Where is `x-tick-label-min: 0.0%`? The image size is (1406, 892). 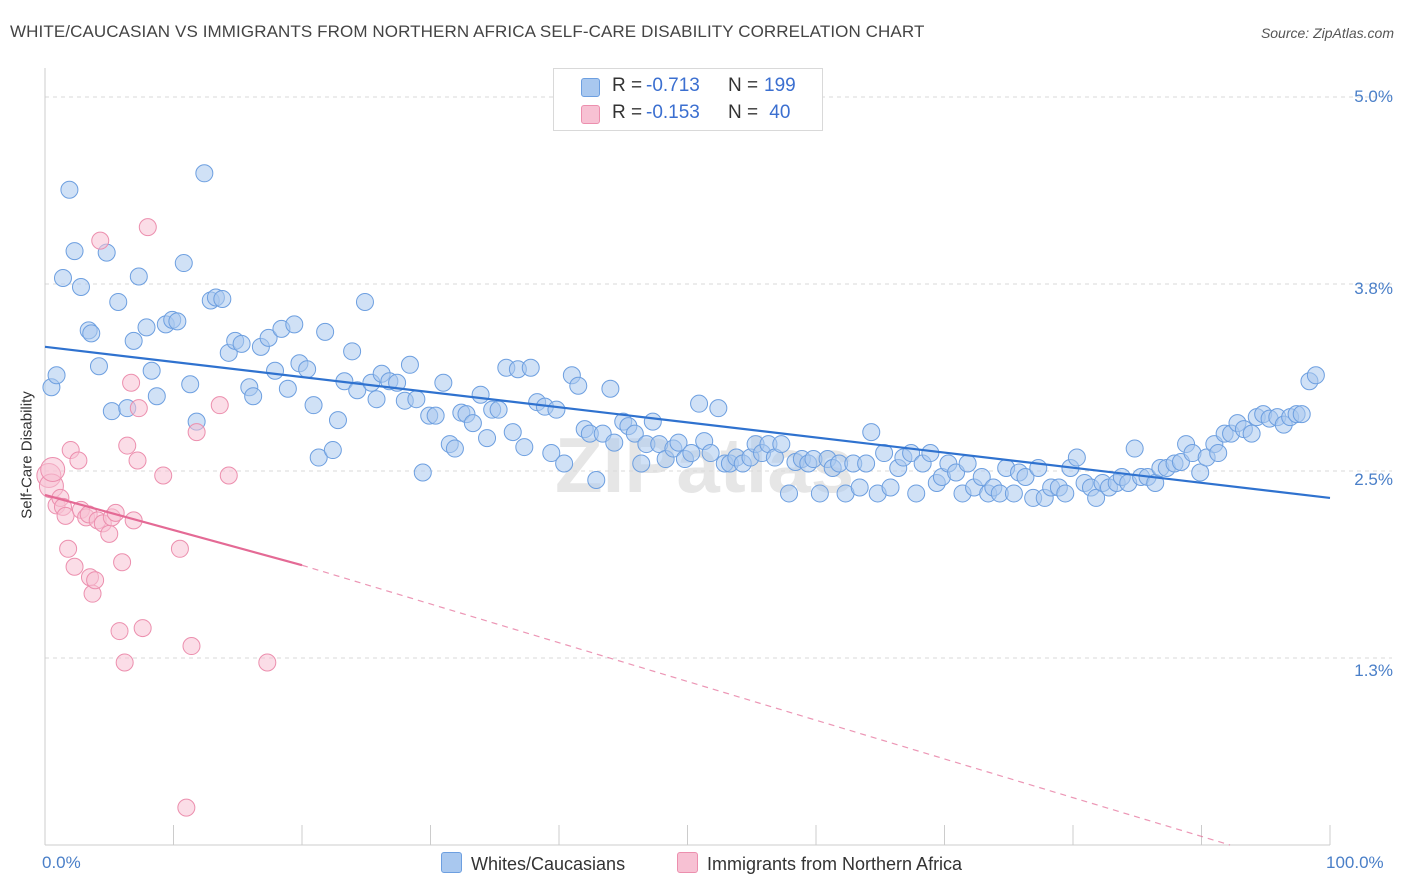
x-tick-label-min: 0.0% is located at coordinates (61, 862).